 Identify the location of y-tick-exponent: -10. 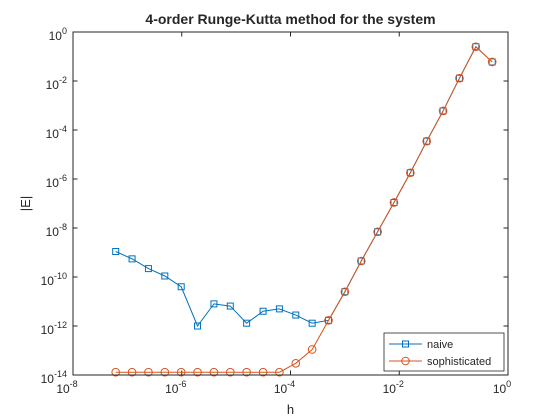
(60, 276).